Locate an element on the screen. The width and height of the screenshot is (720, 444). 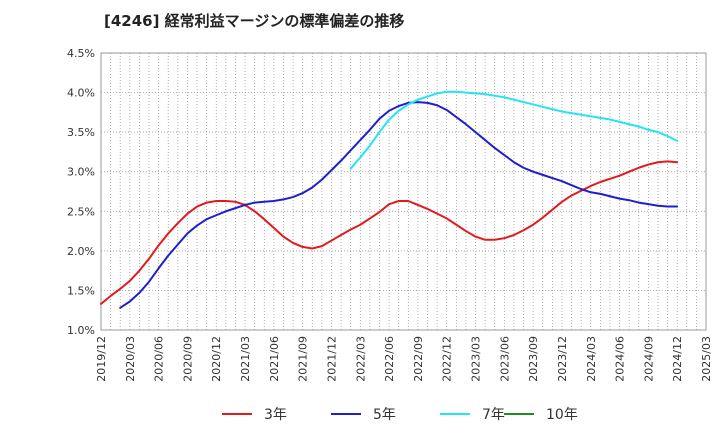
x-tick-label: 2023/03 is located at coordinates (476, 359).